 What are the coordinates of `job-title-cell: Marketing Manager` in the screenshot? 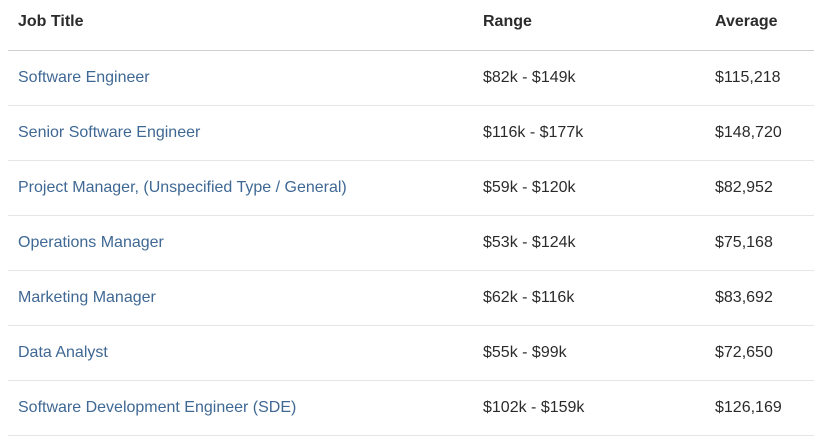 It's located at (87, 298).